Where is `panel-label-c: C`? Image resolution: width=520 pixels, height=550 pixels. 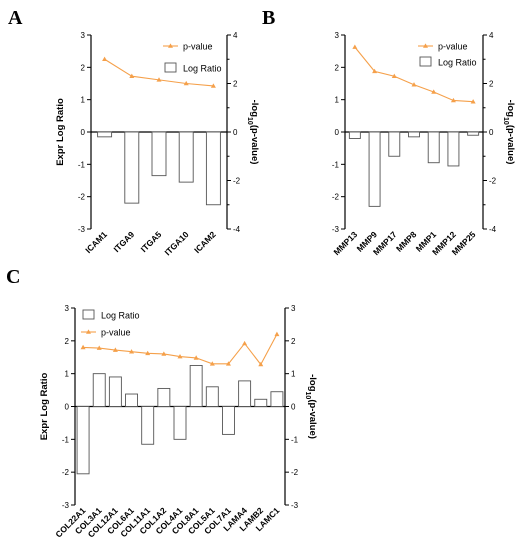
panel-label-c: C is located at coordinates (13, 277).